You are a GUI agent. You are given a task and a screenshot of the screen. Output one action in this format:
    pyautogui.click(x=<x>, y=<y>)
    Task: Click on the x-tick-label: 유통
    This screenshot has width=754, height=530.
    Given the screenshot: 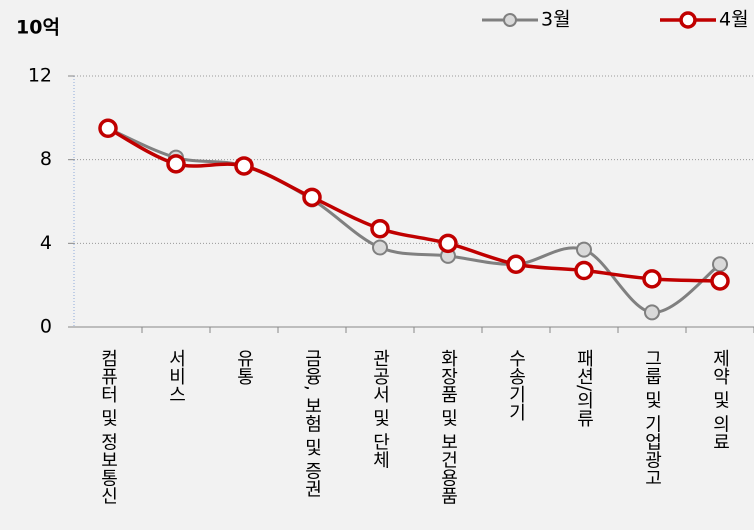 What is the action you would take?
    pyautogui.click(x=244, y=367)
    